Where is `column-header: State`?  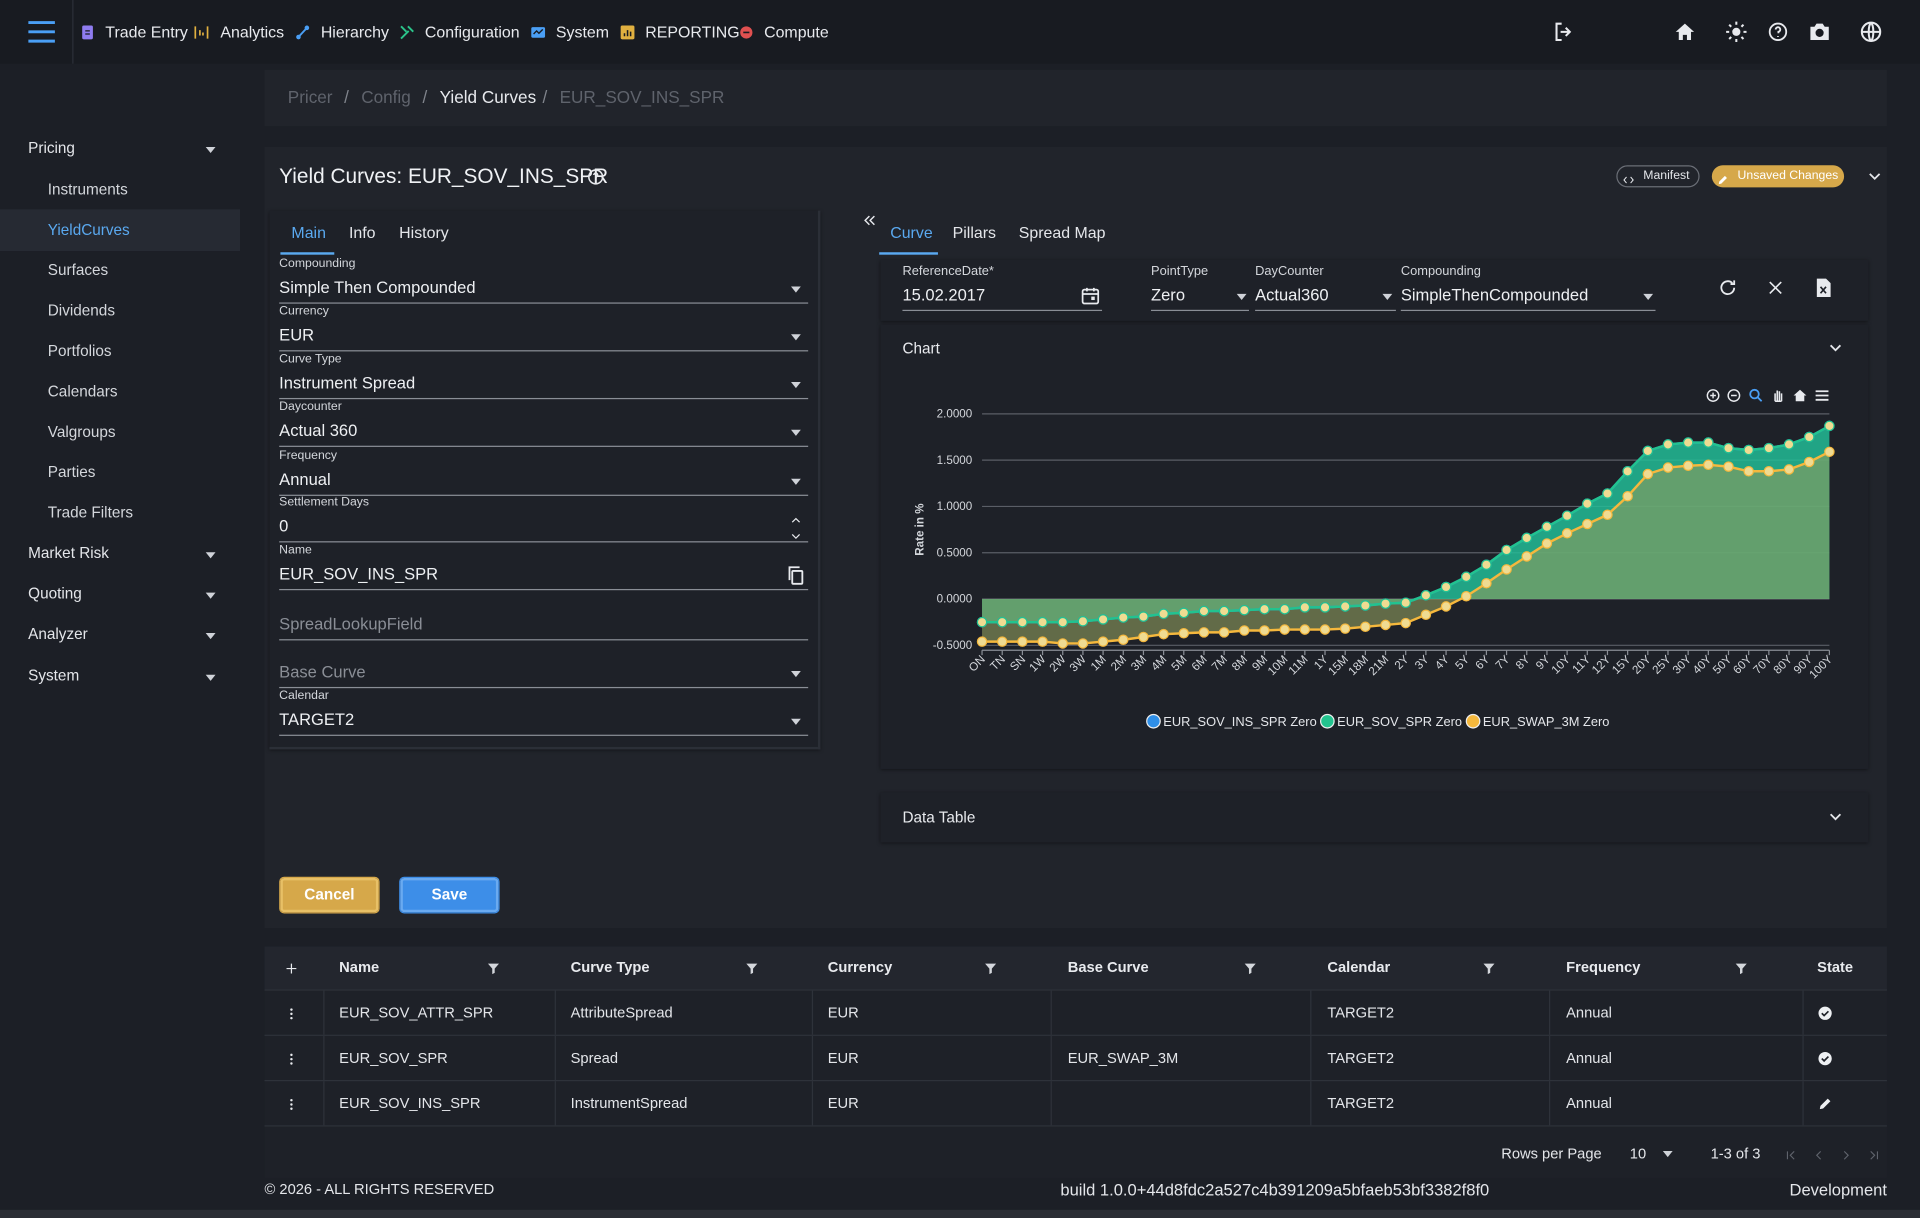 column-header: State is located at coordinates (1835, 967).